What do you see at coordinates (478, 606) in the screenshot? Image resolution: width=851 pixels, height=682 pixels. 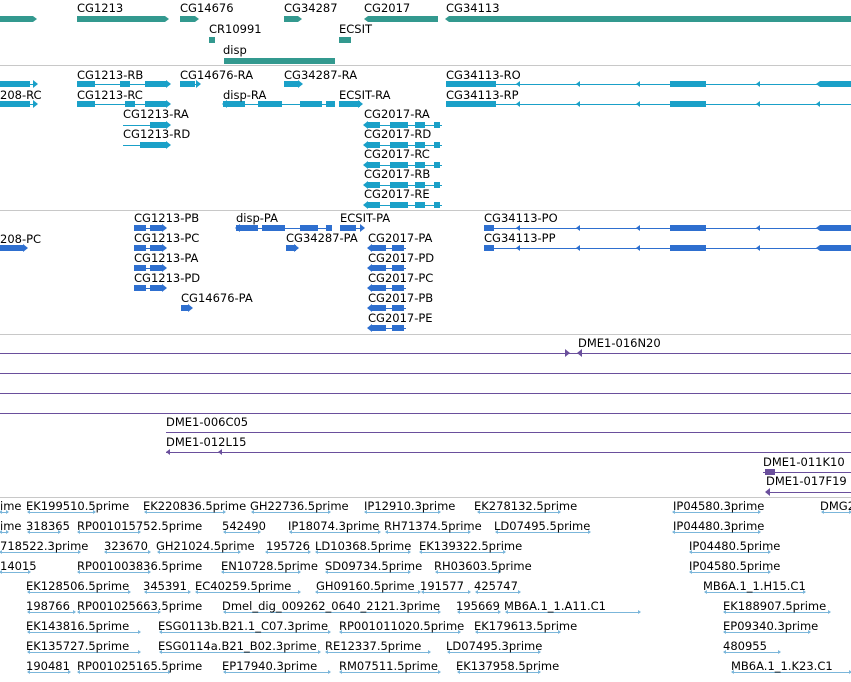 I see `est-label: 195669` at bounding box center [478, 606].